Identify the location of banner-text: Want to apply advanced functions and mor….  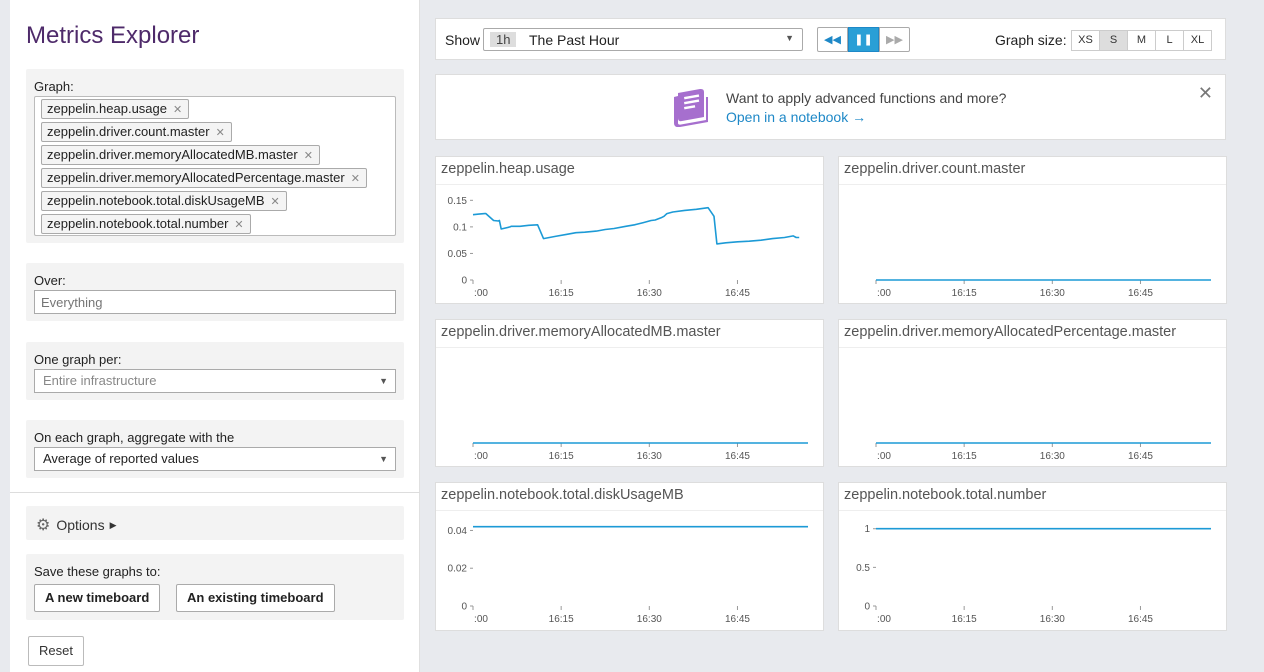
(866, 98).